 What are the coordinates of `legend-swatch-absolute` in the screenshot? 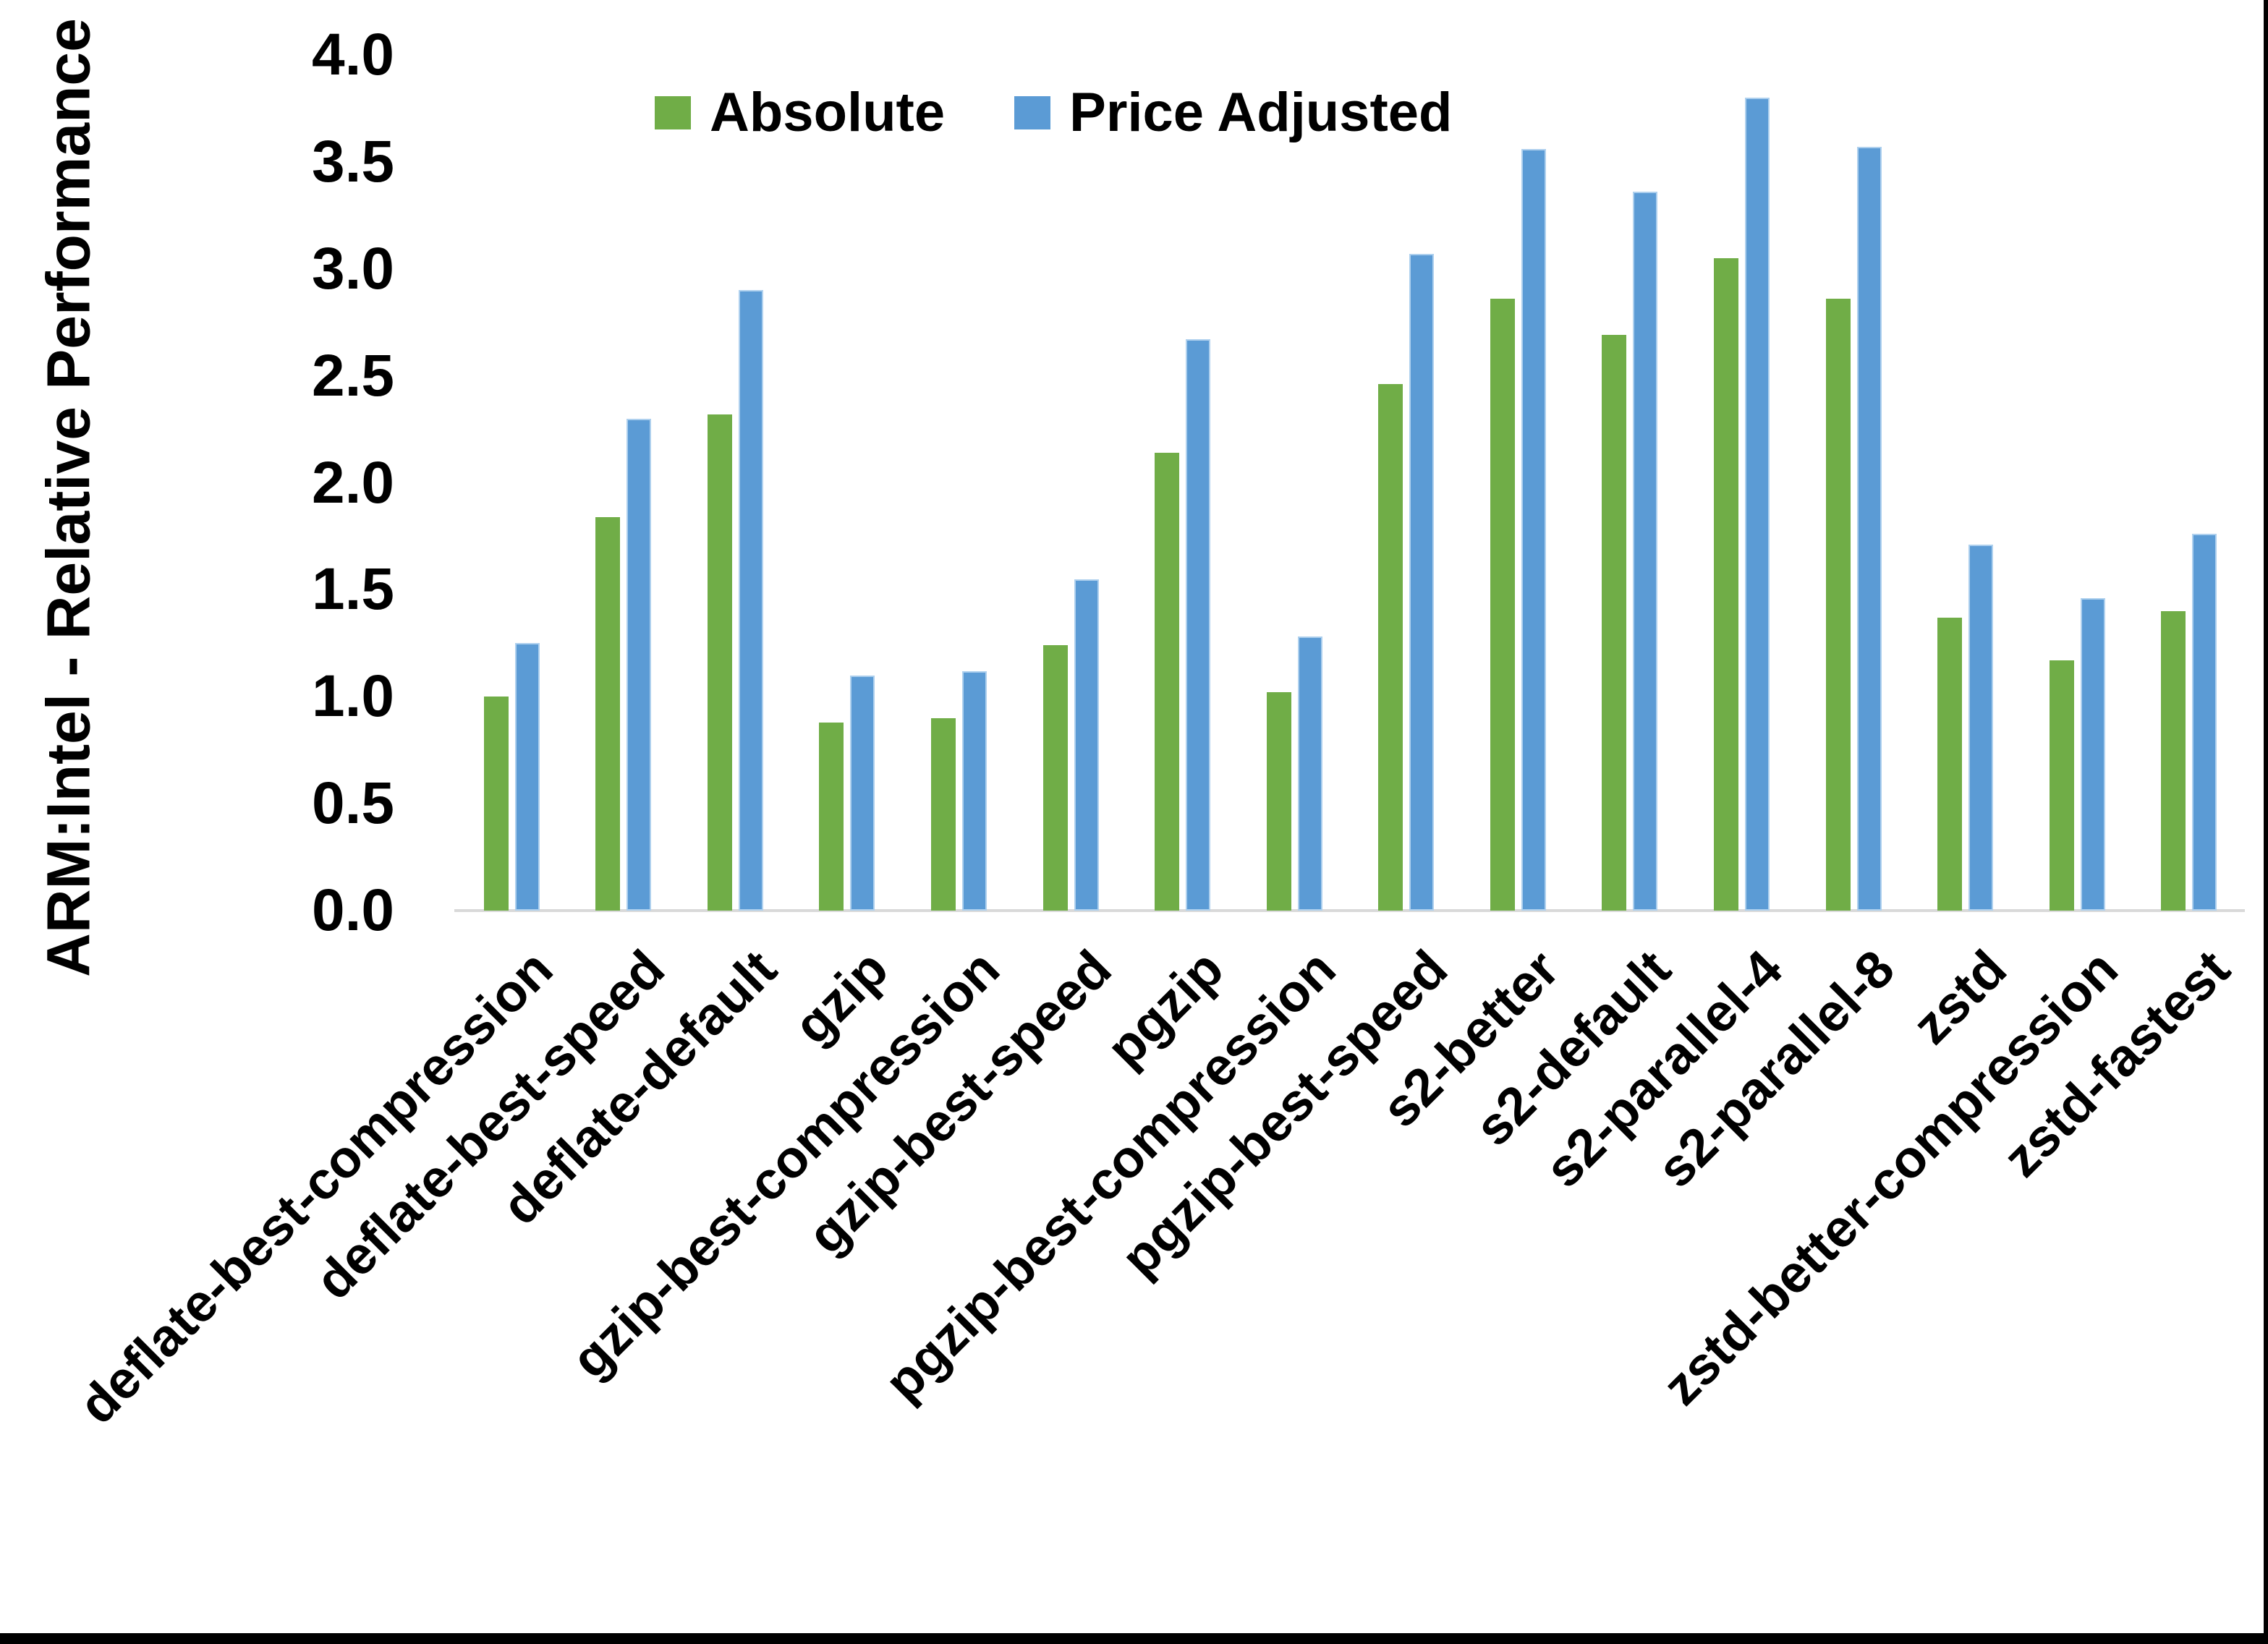 It's located at (673, 112).